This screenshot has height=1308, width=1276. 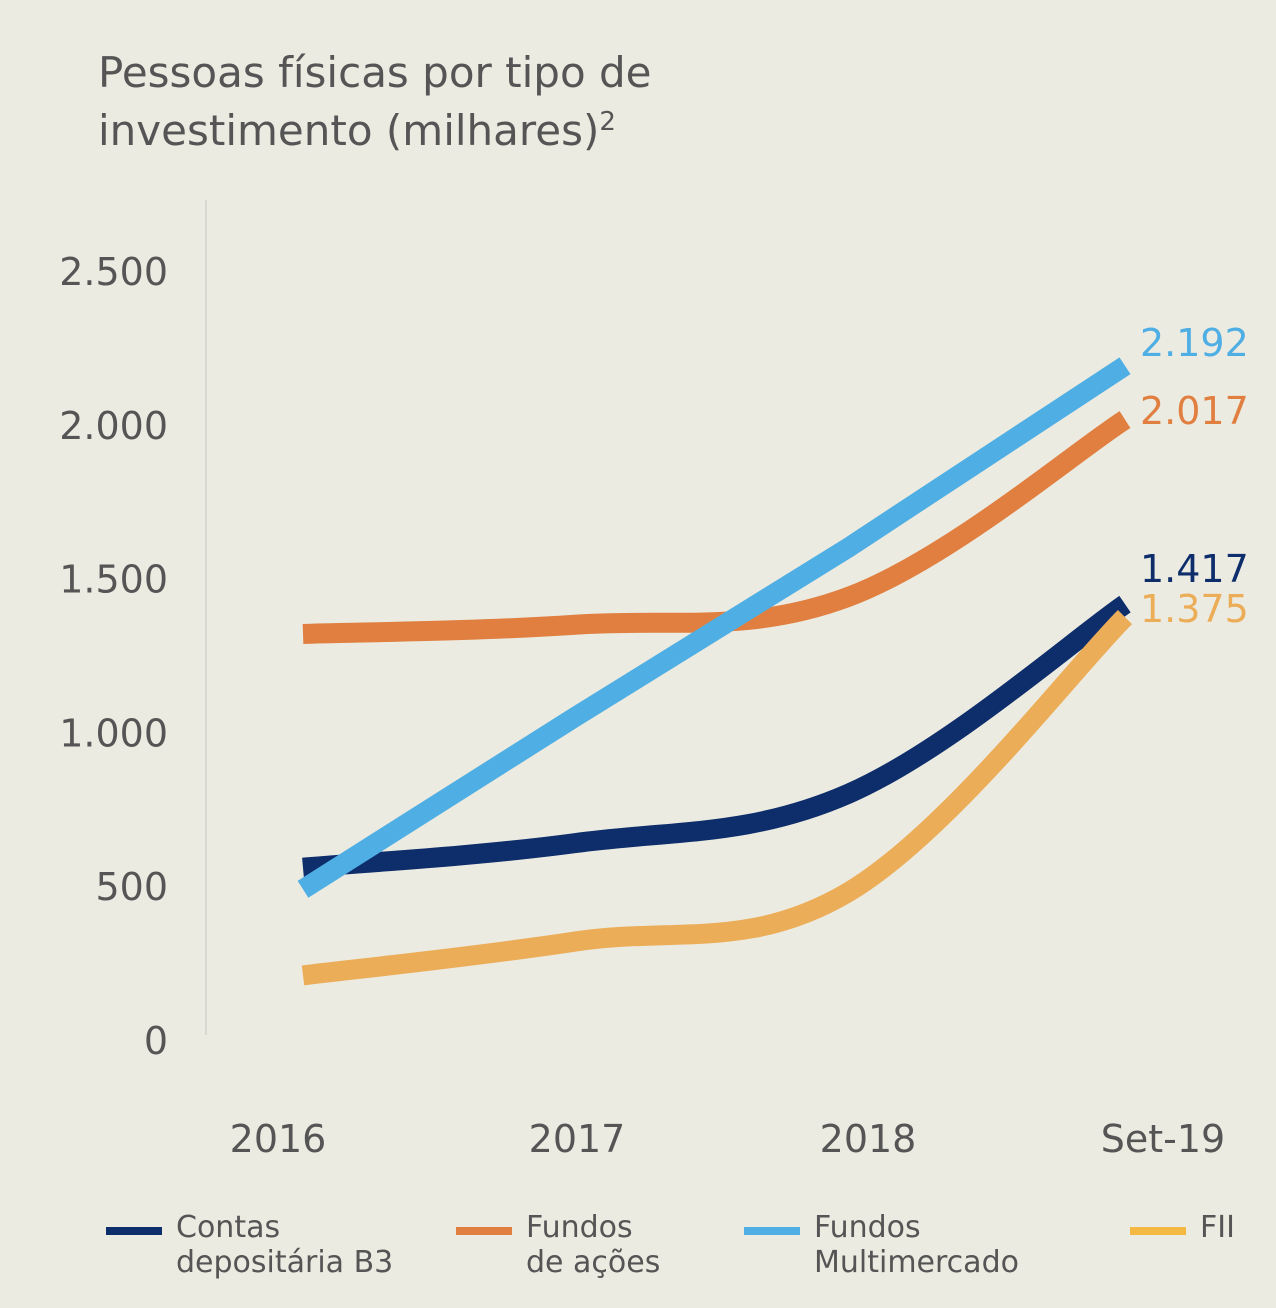 What do you see at coordinates (772, 1231) in the screenshot?
I see `legend-swatch-fundos-multimercado` at bounding box center [772, 1231].